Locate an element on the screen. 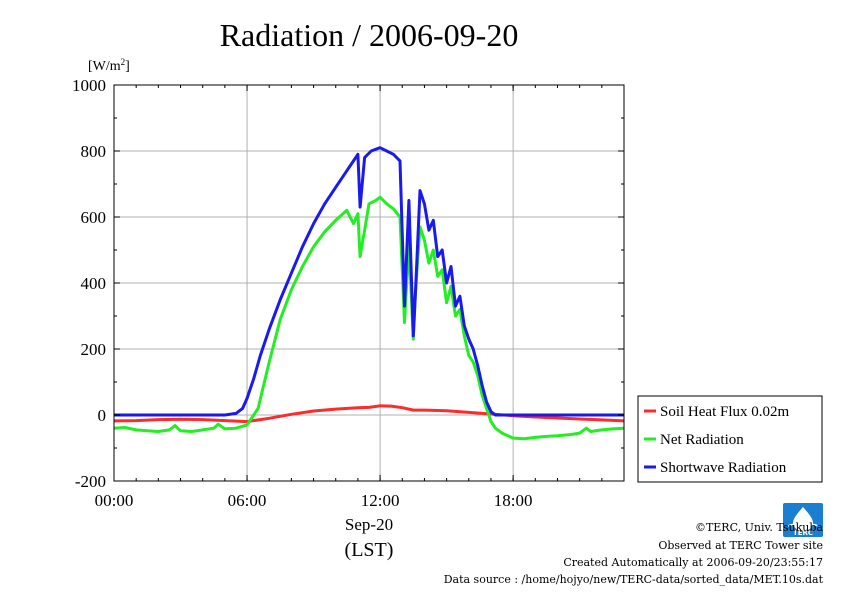 The height and width of the screenshot is (595, 842). x-tick-label: 06:00 is located at coordinates (247, 500).